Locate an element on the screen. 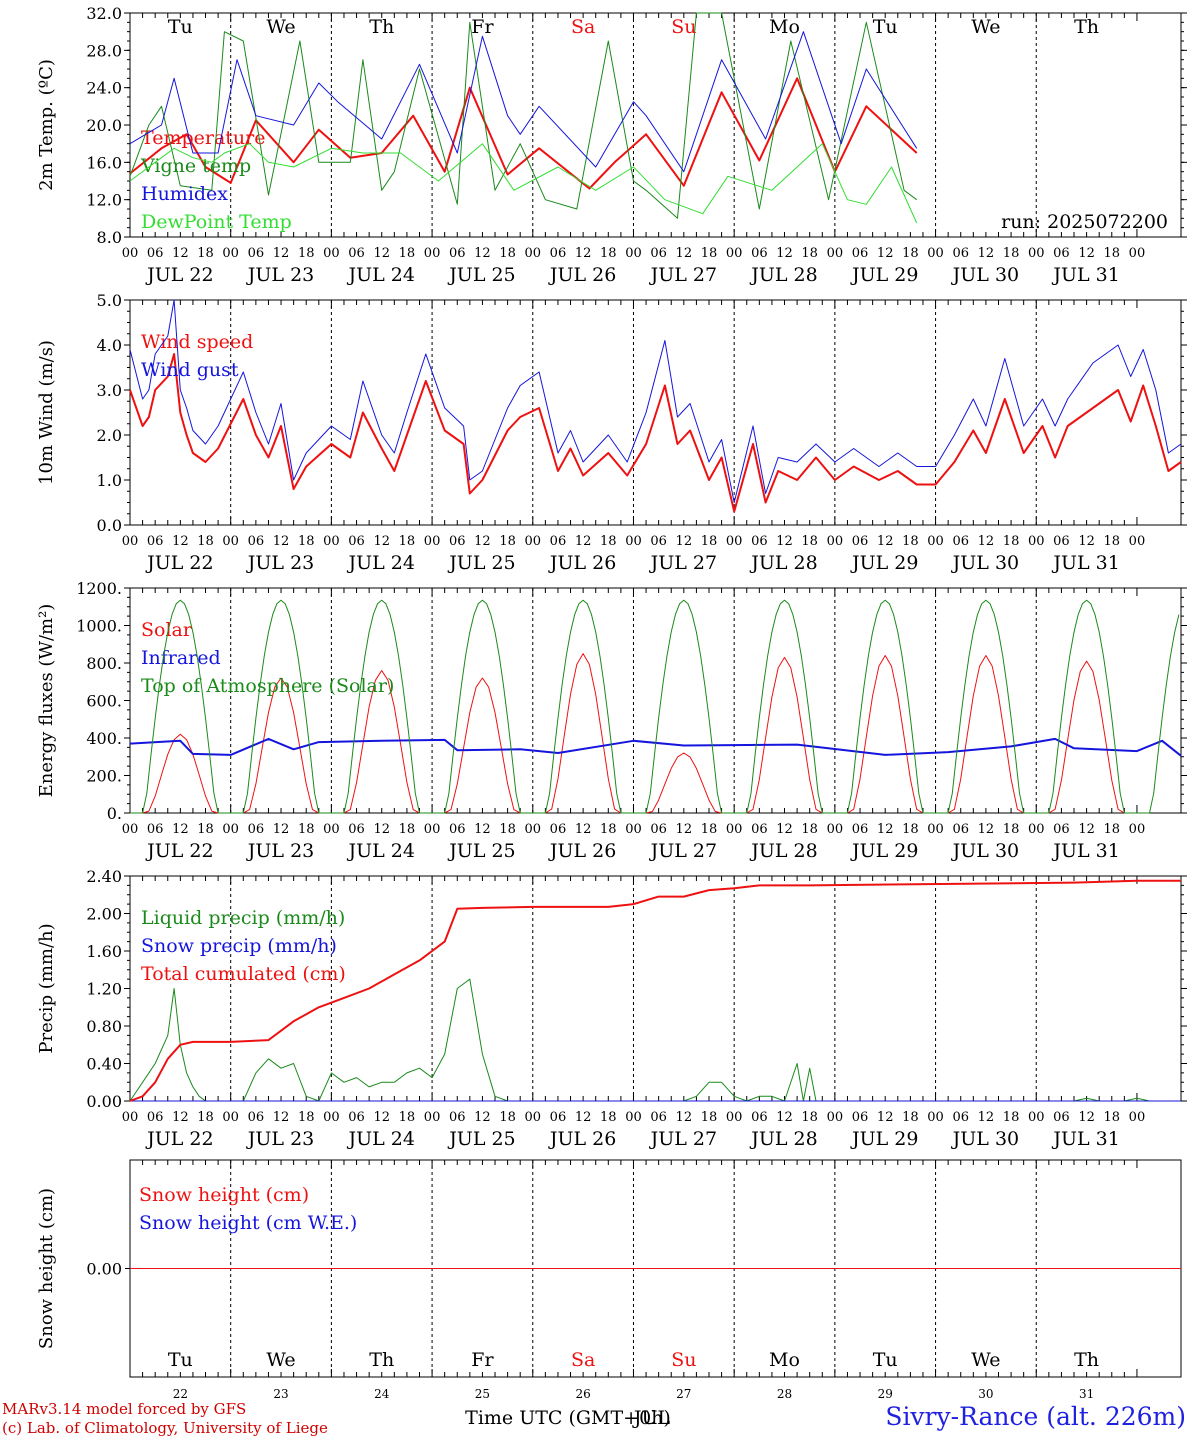 The width and height of the screenshot is (1194, 1440). date-label: JUL 22 is located at coordinates (179, 851).